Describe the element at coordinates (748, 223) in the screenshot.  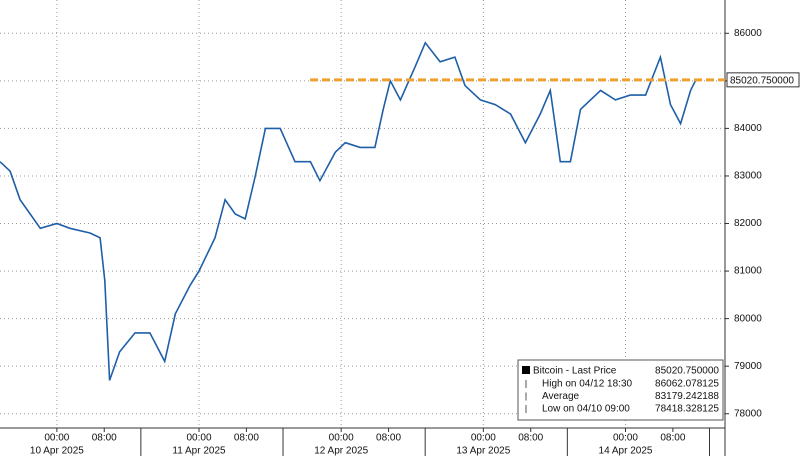
I see `y-tick-label: 82000` at that location.